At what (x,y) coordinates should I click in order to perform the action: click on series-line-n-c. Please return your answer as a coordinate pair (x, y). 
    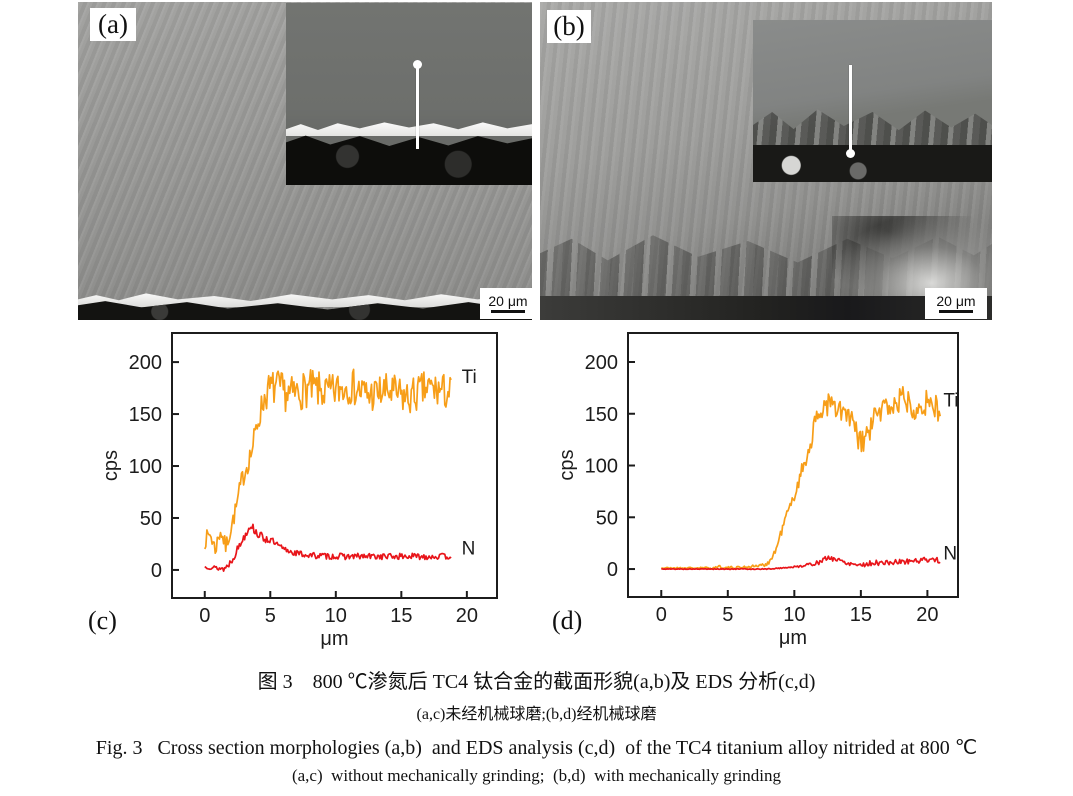
    Looking at the image, I should click on (328, 547).